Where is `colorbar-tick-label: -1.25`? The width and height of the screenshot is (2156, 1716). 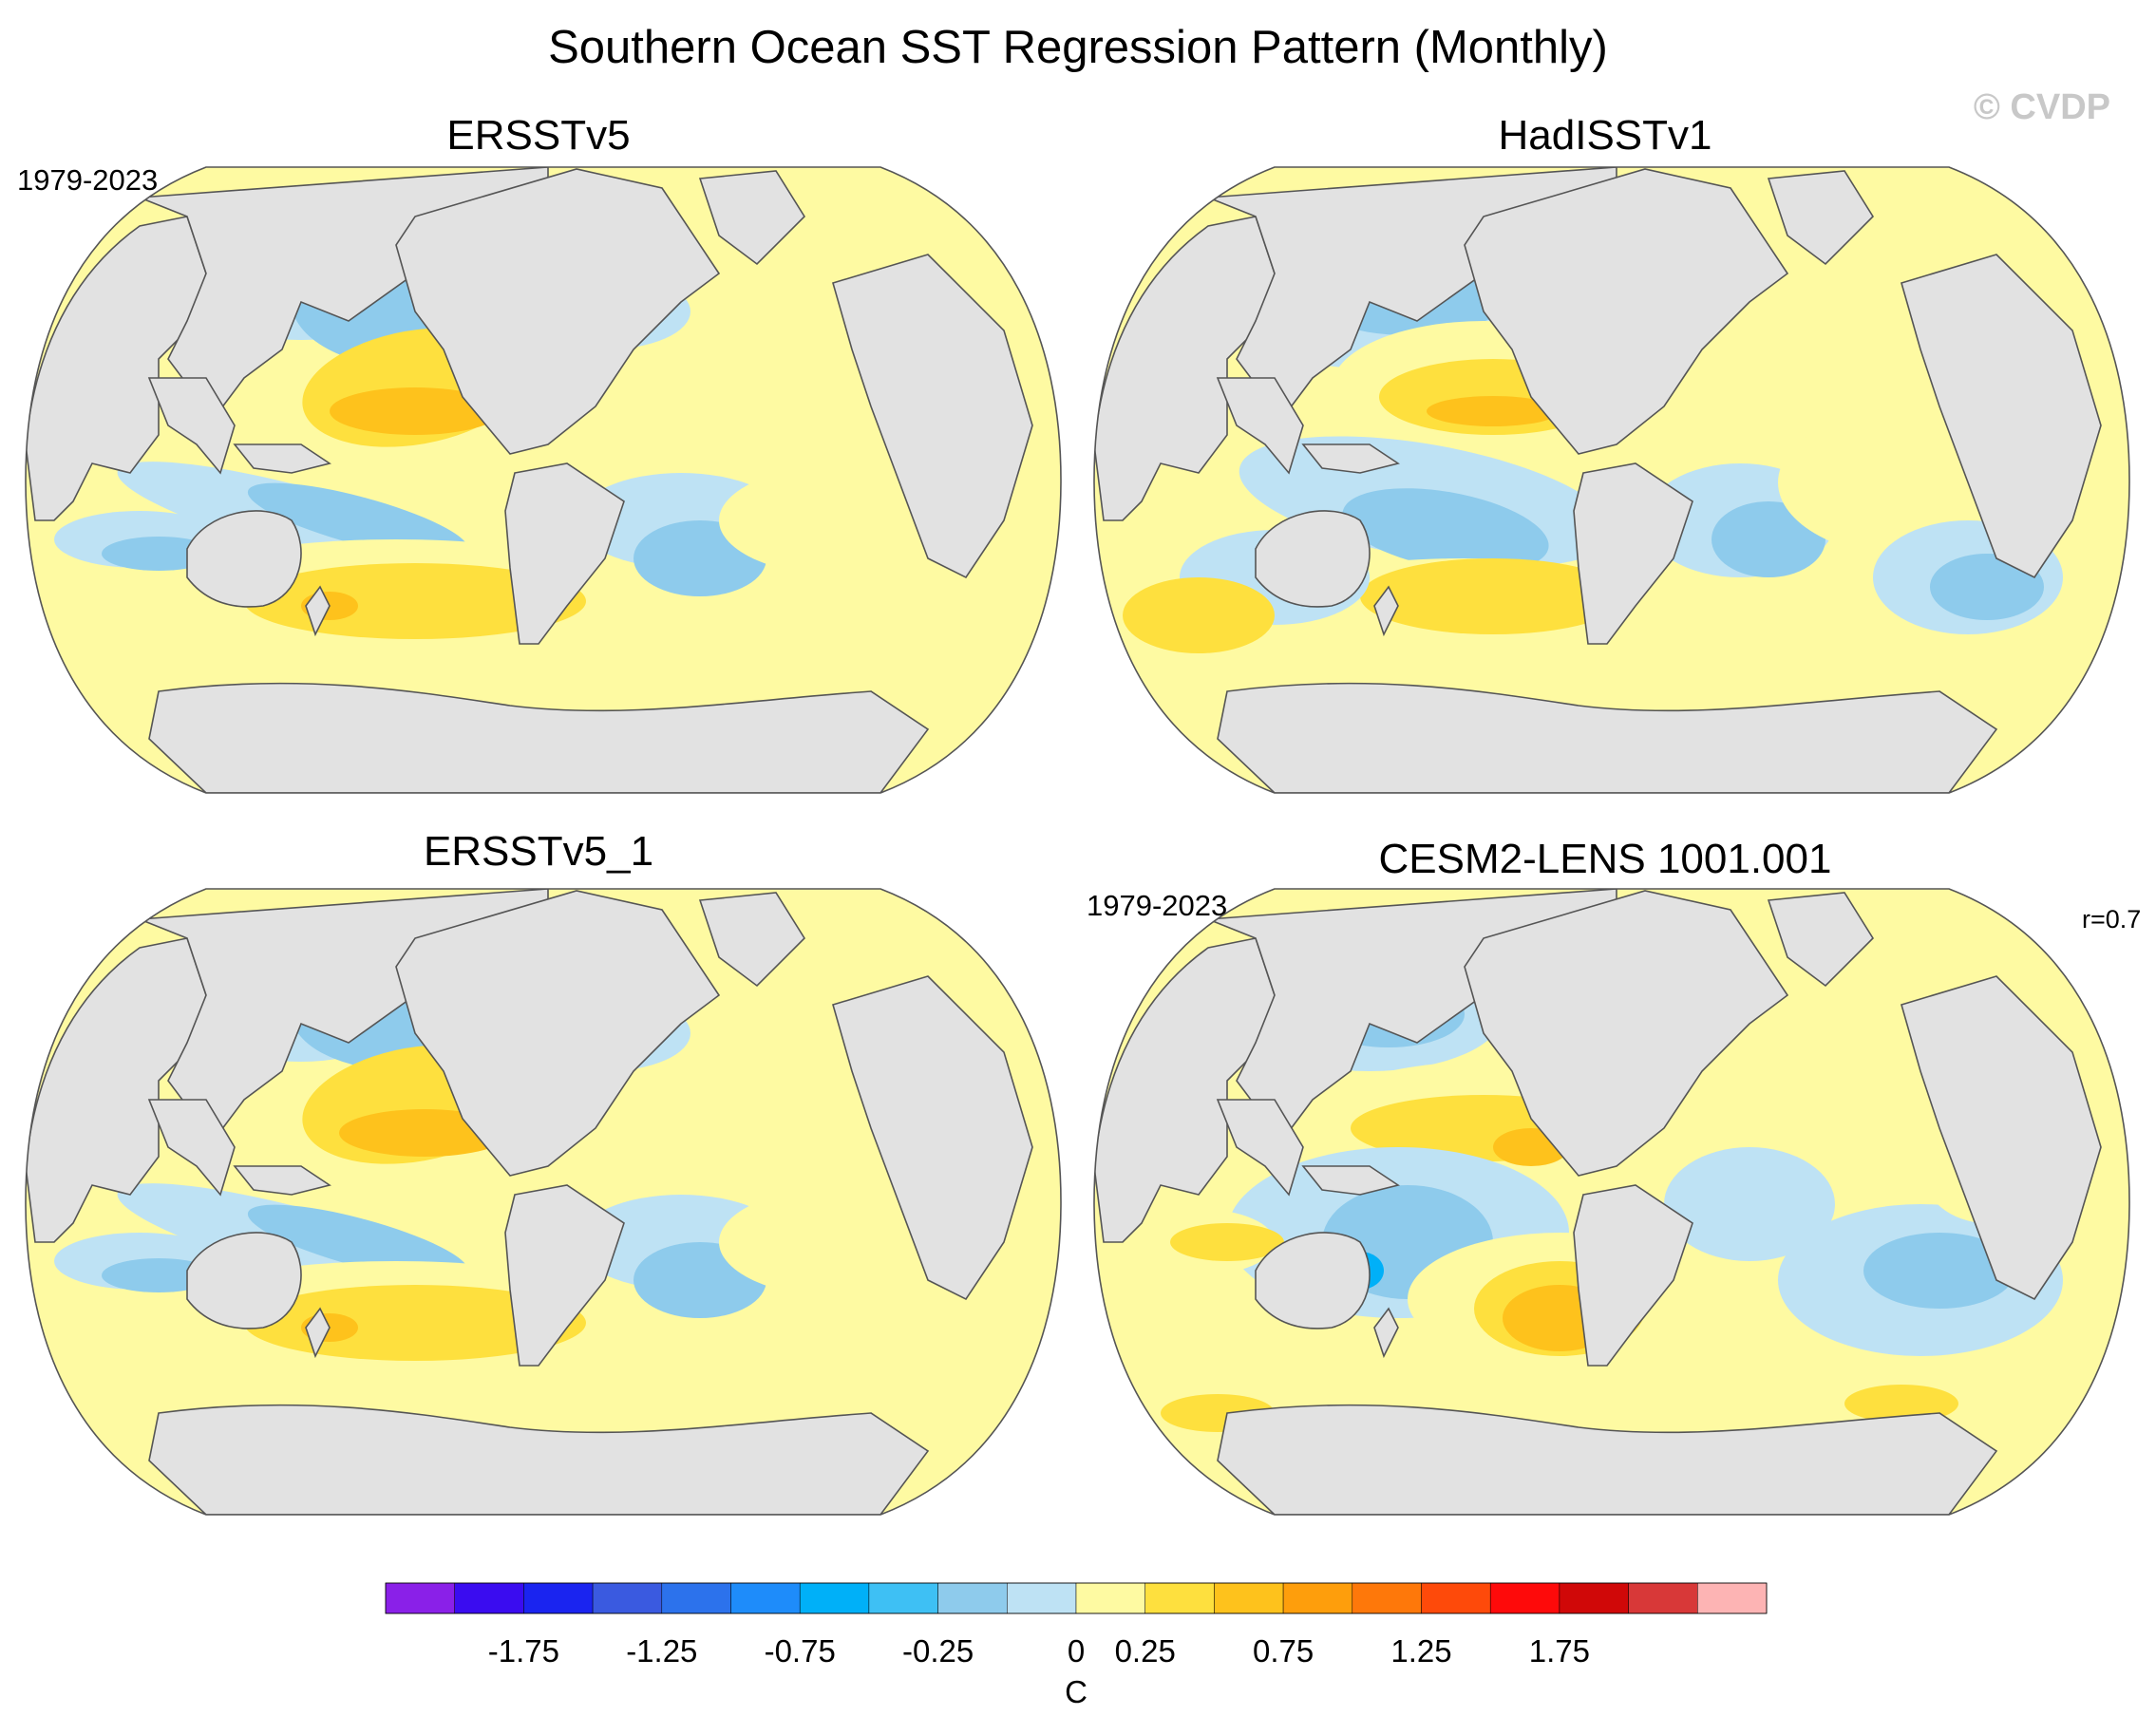 colorbar-tick-label: -1.25 is located at coordinates (661, 1651).